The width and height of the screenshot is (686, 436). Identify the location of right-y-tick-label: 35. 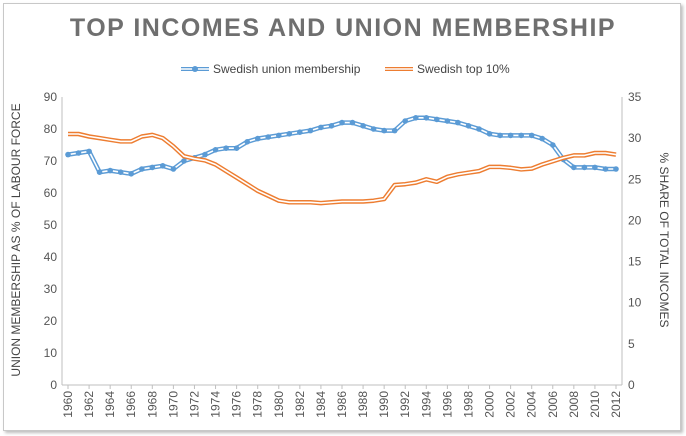
(635, 97).